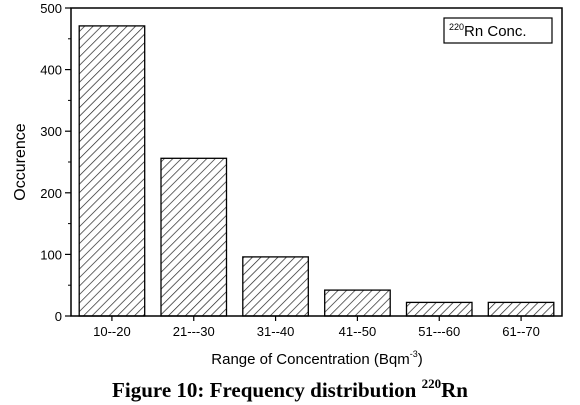 The height and width of the screenshot is (405, 580). What do you see at coordinates (521, 331) in the screenshot?
I see `x-tick-label: 61--70` at bounding box center [521, 331].